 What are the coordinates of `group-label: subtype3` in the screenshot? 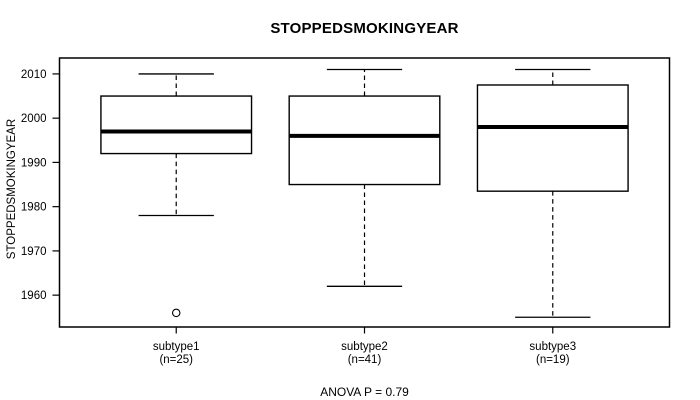 It's located at (552, 347).